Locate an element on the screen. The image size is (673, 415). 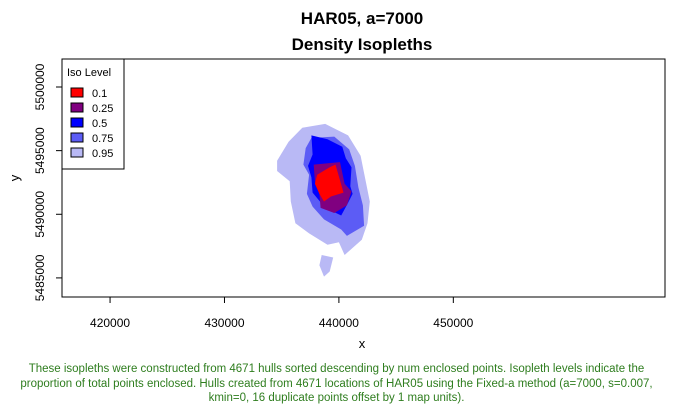
legend: Iso Level 0.1 0.25 0.5 0.75 0.95 is located at coordinates (93, 114).